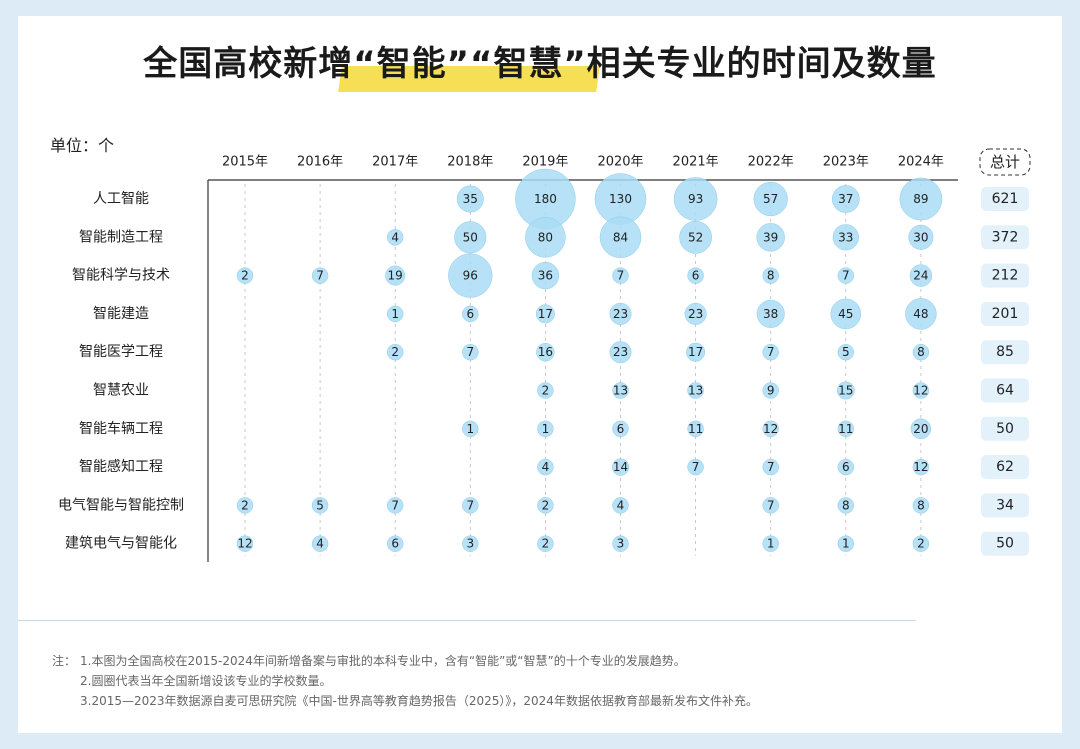  Describe the element at coordinates (620, 391) in the screenshot. I see `bubble-value: 13` at that location.